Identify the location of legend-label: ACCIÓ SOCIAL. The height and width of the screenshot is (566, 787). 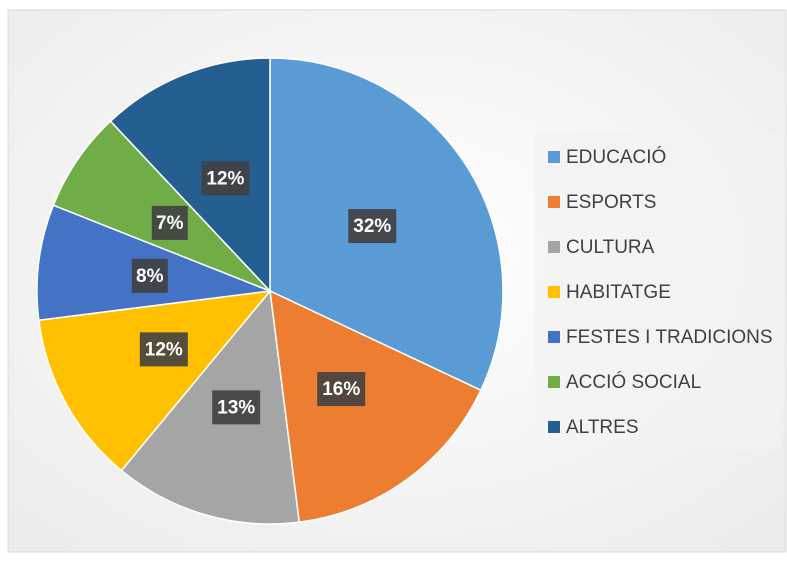
(633, 382).